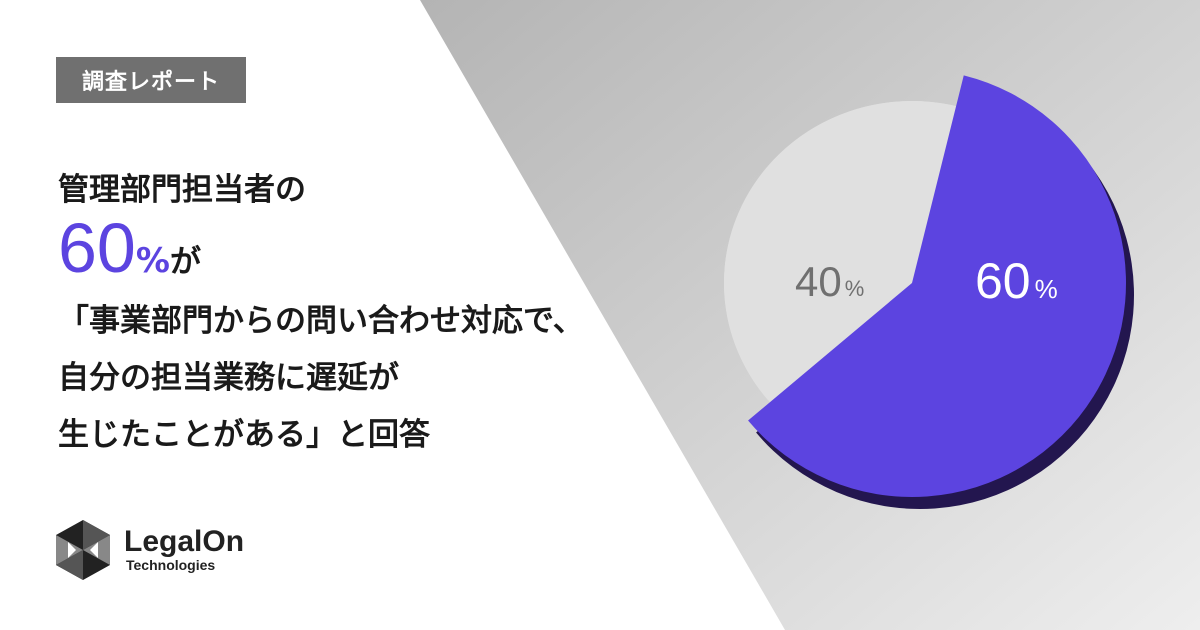 This screenshot has width=1200, height=630. I want to click on headline-line2: 60 % が, so click(321, 253).